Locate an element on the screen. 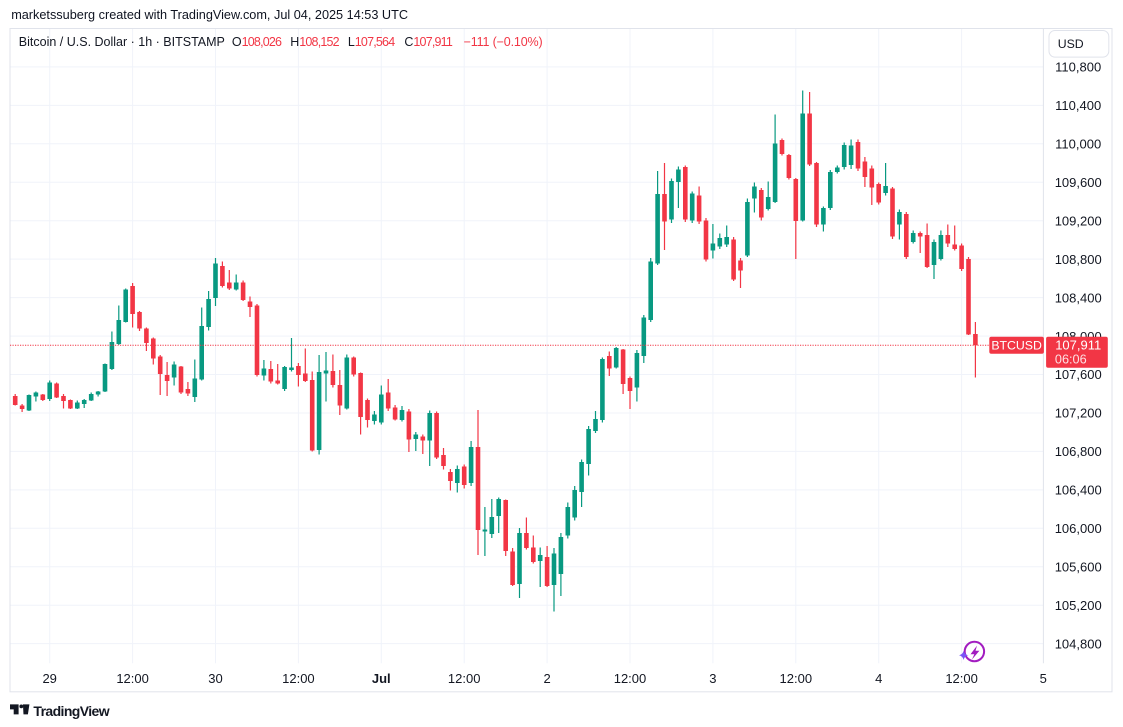 The width and height of the screenshot is (1123, 727). svg-text: 3 is located at coordinates (712, 678).